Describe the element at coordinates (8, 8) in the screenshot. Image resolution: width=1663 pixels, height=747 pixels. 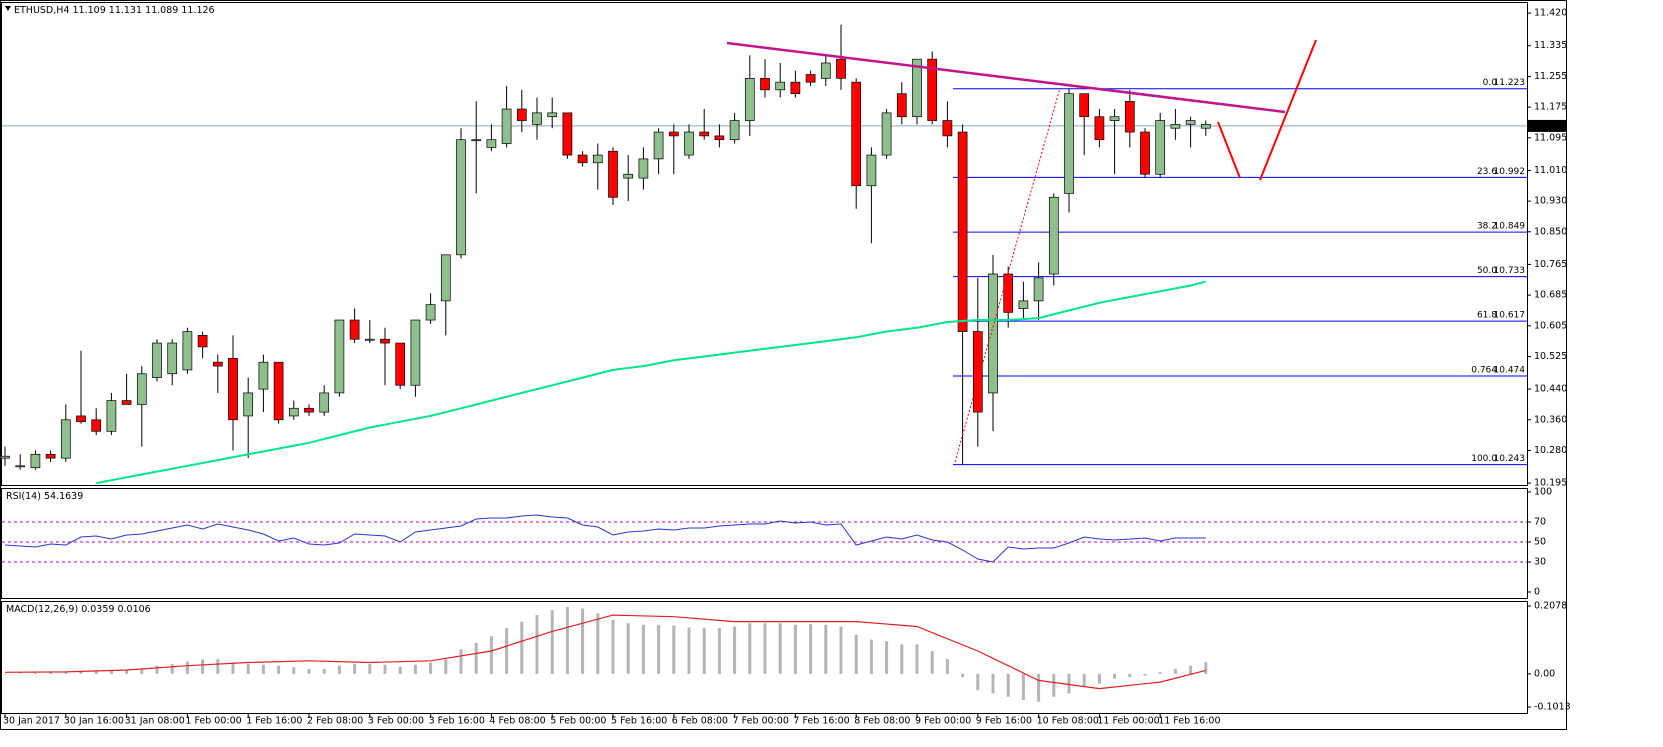
I see `menu-triangle` at that location.